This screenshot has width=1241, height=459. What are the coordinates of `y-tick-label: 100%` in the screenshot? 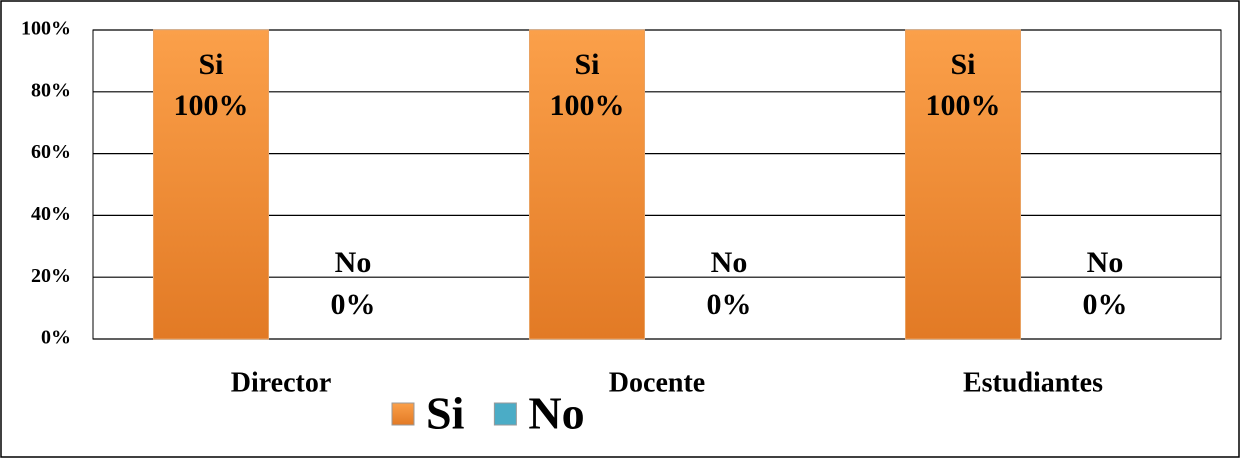 It's located at (46, 29).